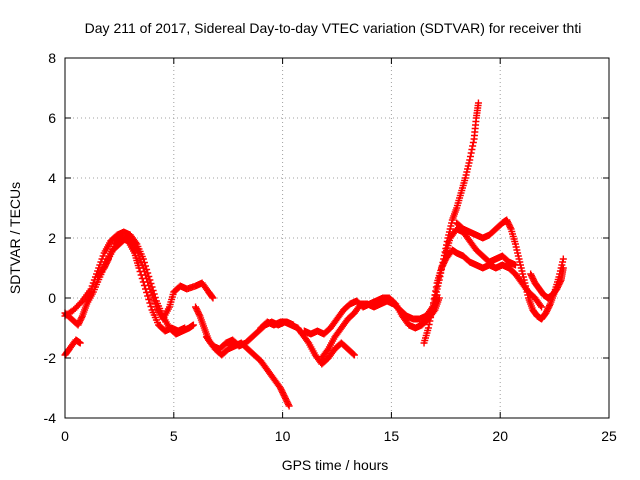 The image size is (640, 480). I want to click on series-track-g, so click(277, 325).